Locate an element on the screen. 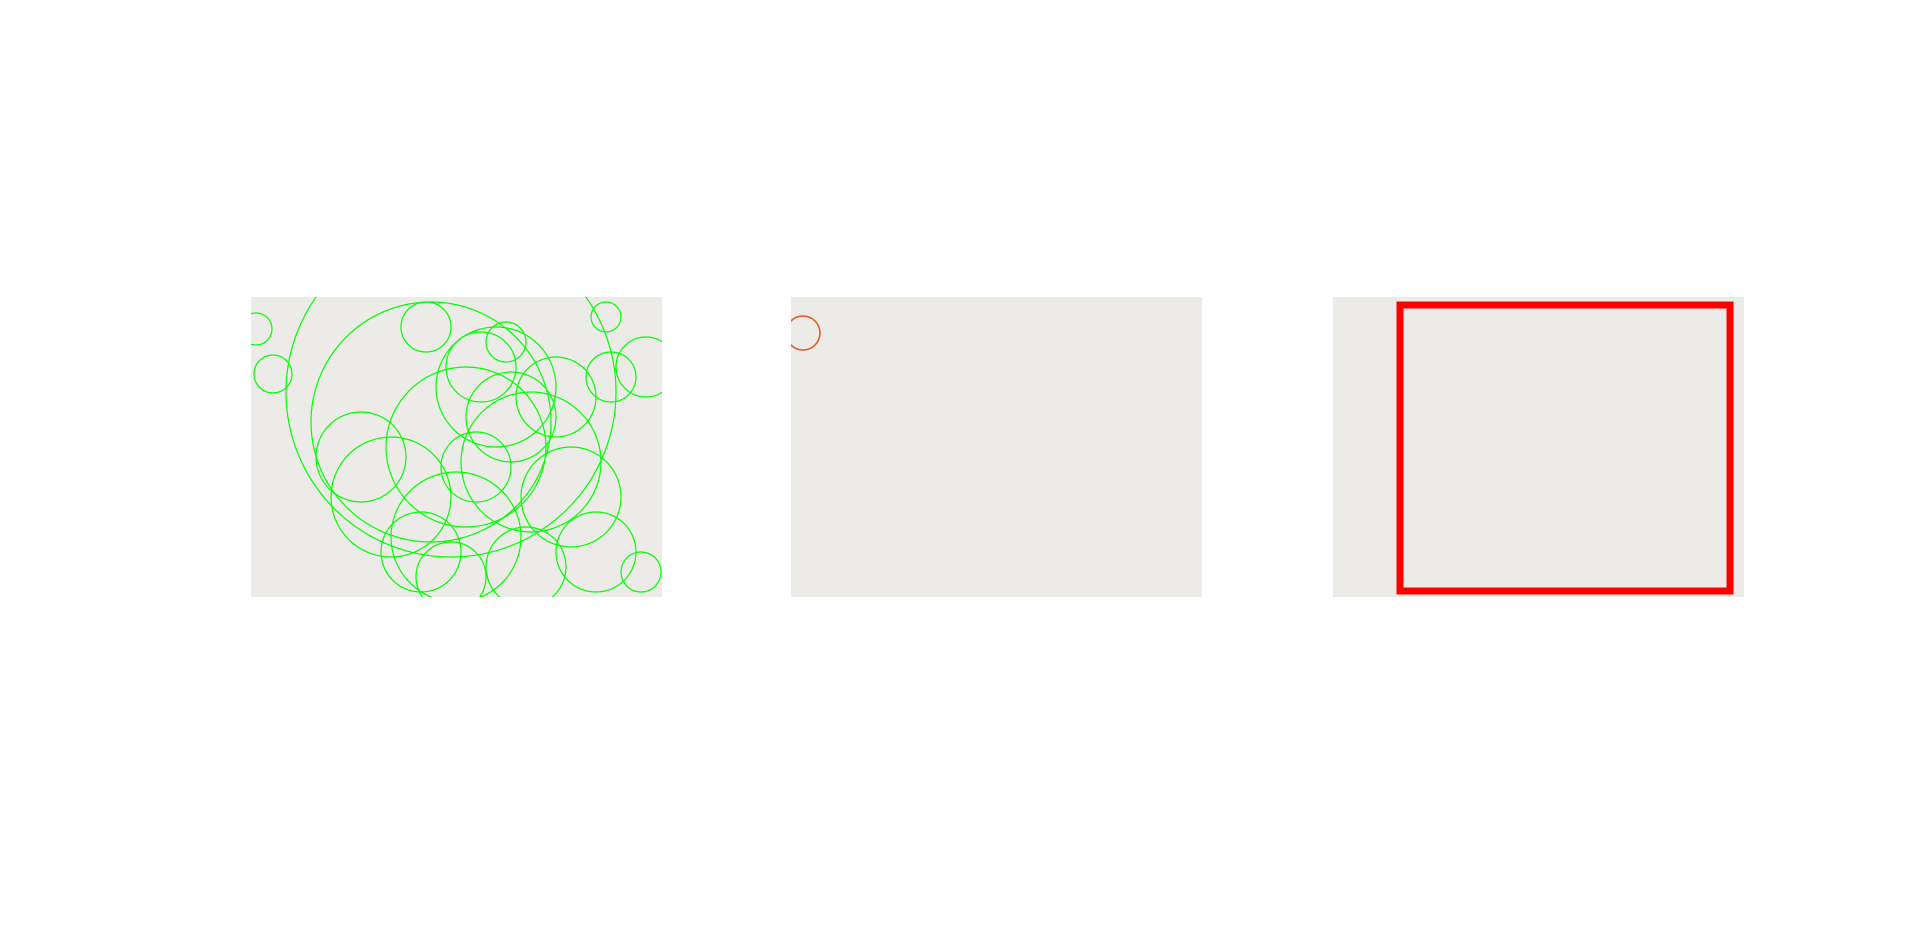 This screenshot has height=926, width=1920. panel-bounding-box is located at coordinates (1538, 447).